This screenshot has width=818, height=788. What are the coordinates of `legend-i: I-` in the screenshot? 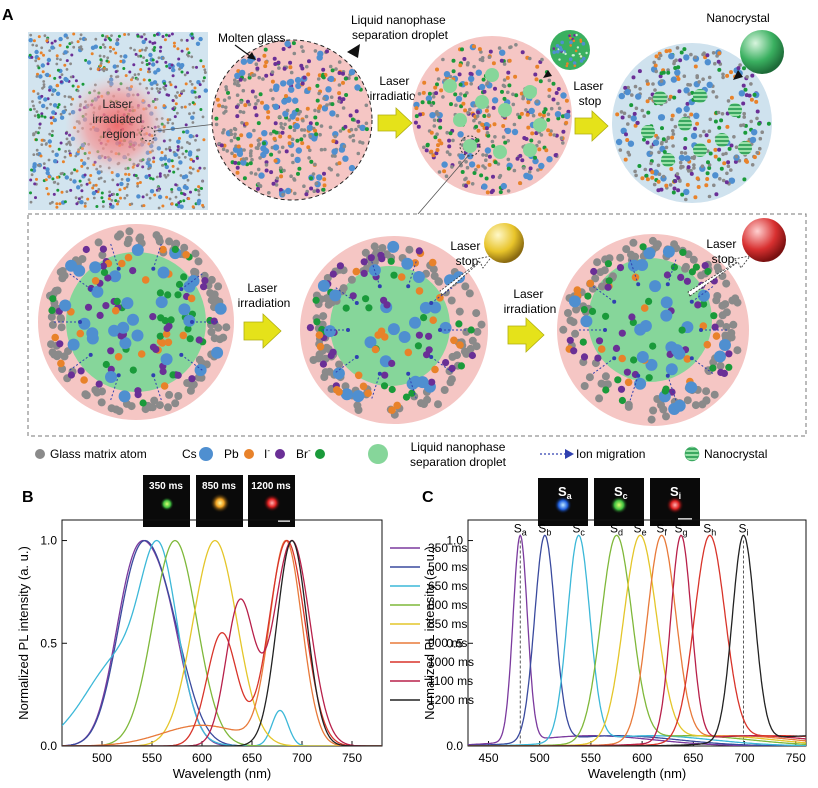 It's located at (267, 453).